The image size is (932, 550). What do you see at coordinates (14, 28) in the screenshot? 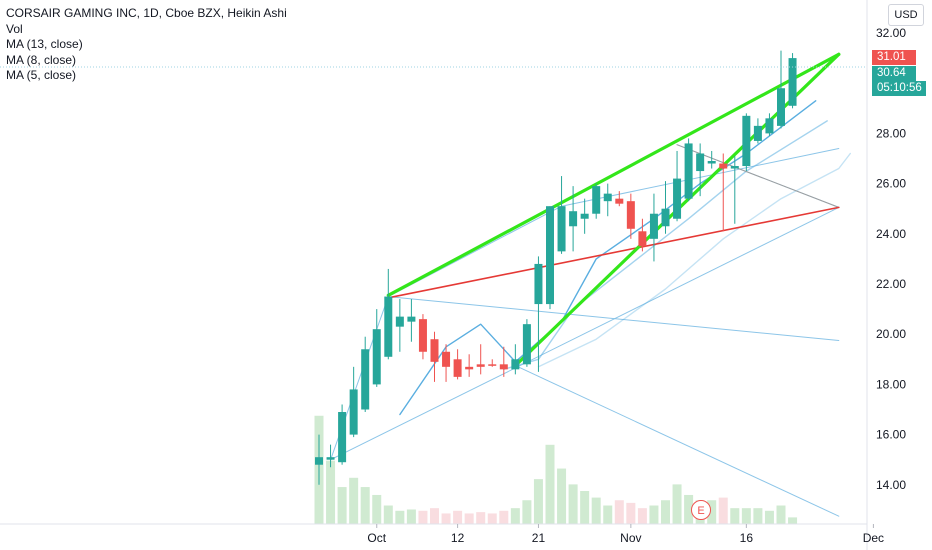
I see `volume-indicator-label: Vol` at bounding box center [14, 28].